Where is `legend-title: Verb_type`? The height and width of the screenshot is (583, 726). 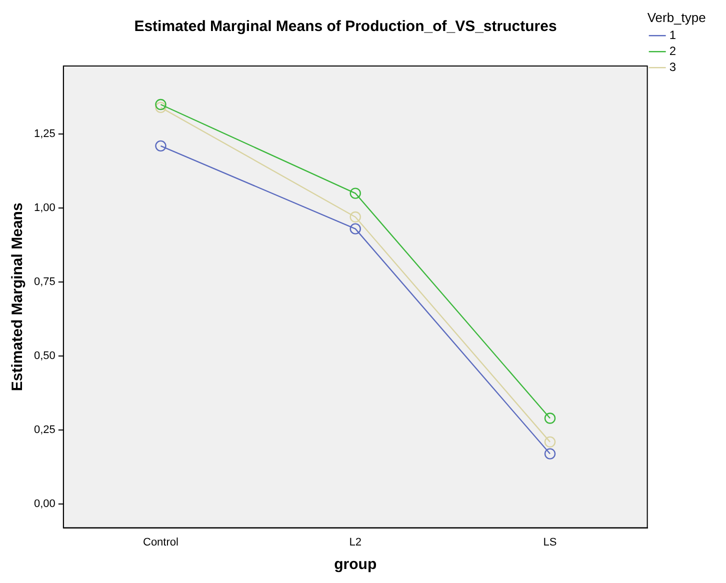
legend-title: Verb_type is located at coordinates (676, 17).